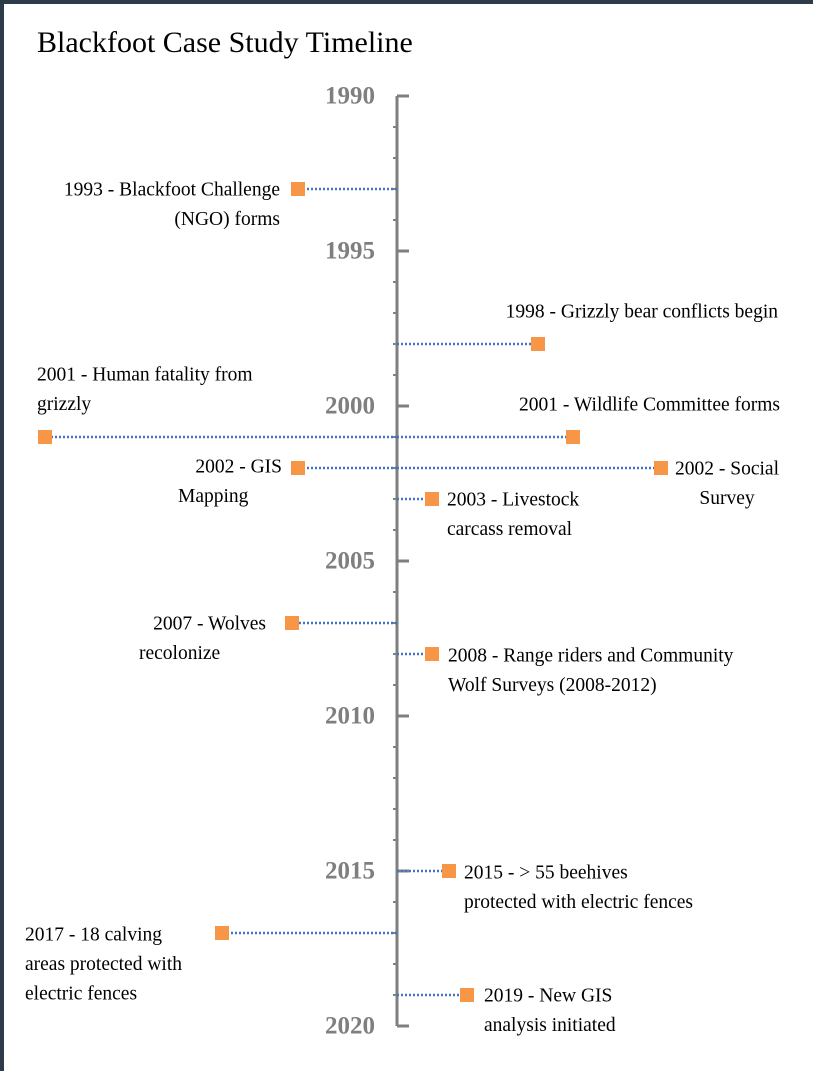 The height and width of the screenshot is (1071, 813). I want to click on event-label: 2019 - New GIS, so click(548, 995).